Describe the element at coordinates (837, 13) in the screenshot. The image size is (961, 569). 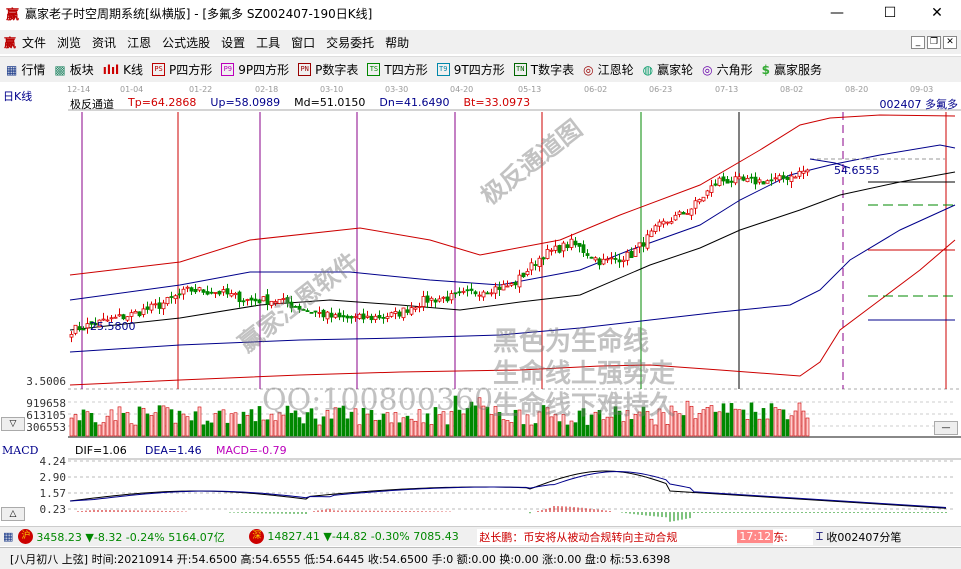
I see `minimize-button: —` at that location.